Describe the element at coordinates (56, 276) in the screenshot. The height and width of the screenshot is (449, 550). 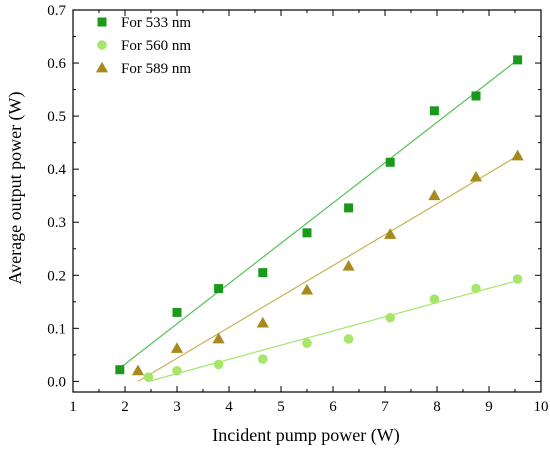
I see `y-tick-label-2: 0.2` at that location.